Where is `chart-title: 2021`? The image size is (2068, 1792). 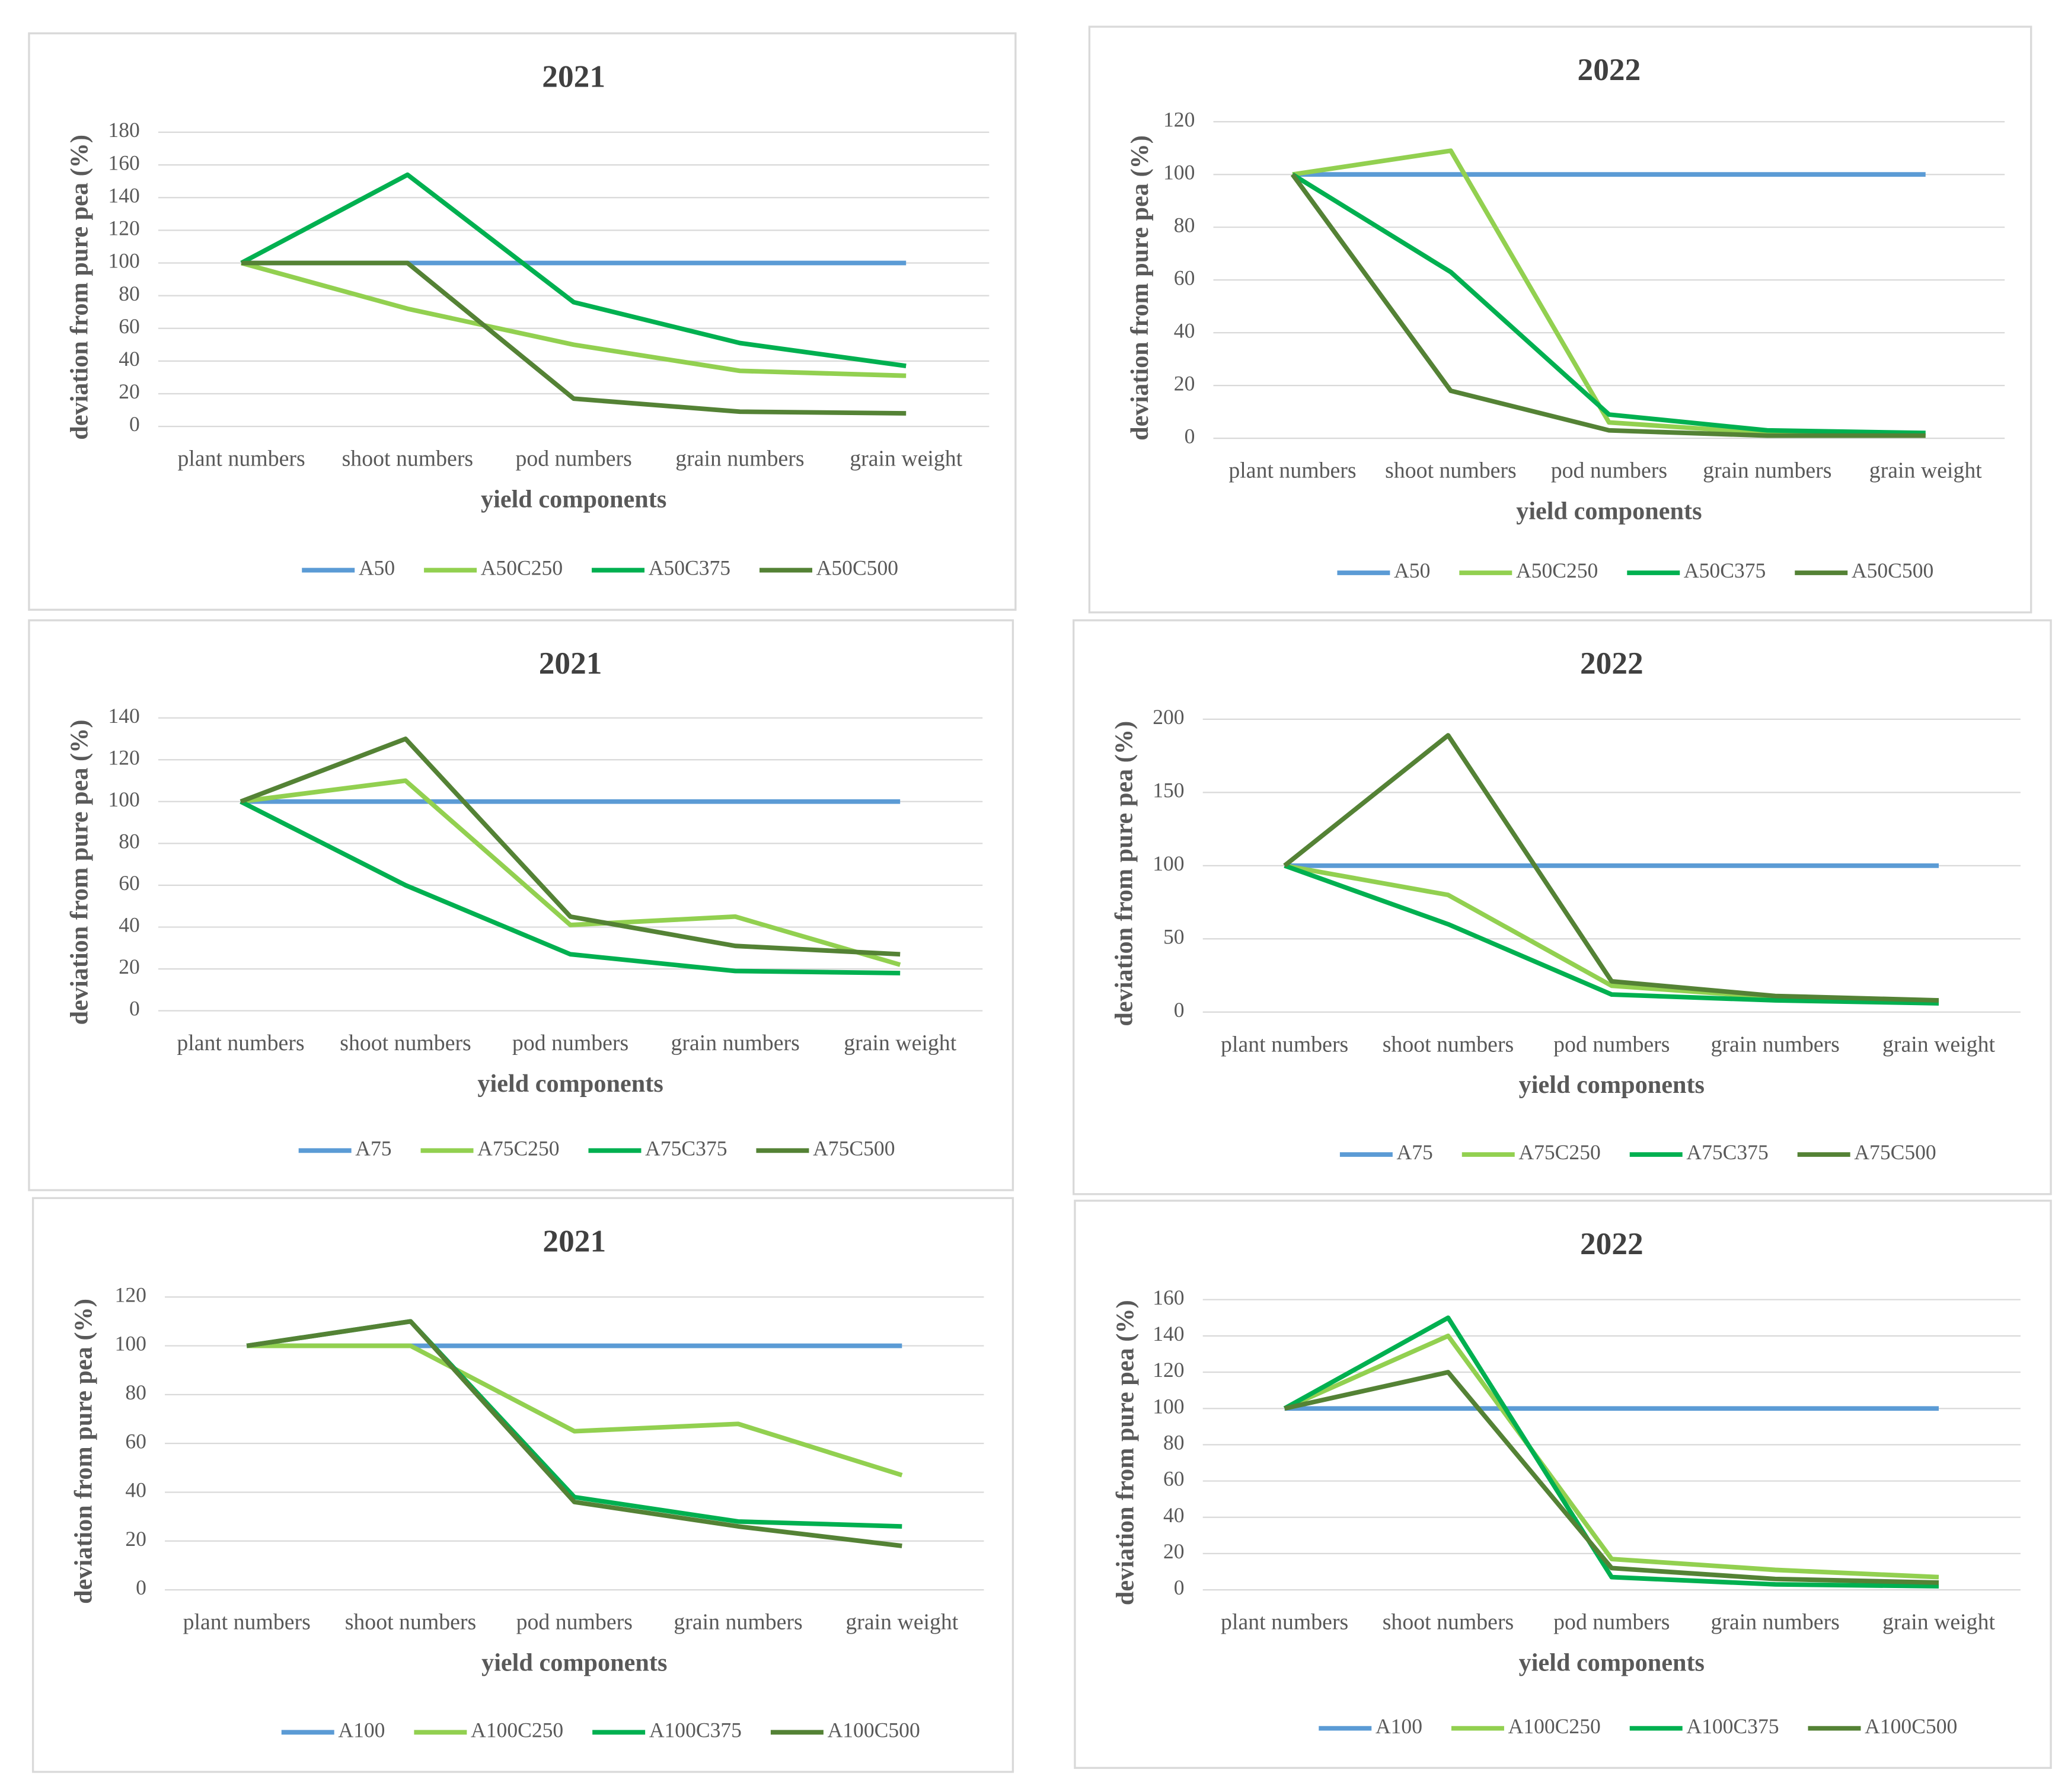
chart-title: 2021 is located at coordinates (570, 663).